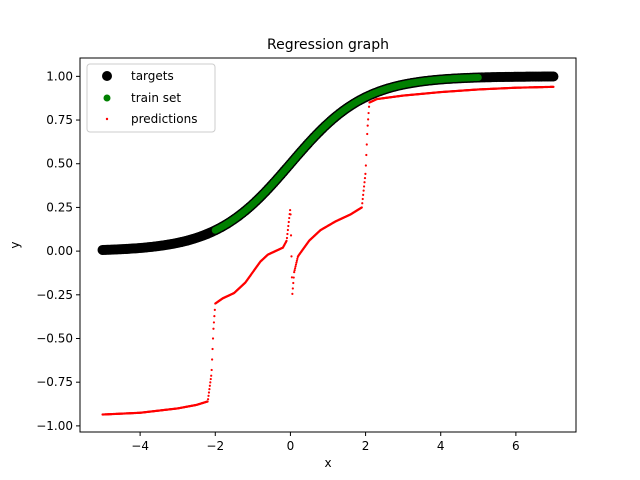 The width and height of the screenshot is (640, 480). What do you see at coordinates (54, 295) in the screenshot?
I see `y-tick-label: −0.25` at bounding box center [54, 295].